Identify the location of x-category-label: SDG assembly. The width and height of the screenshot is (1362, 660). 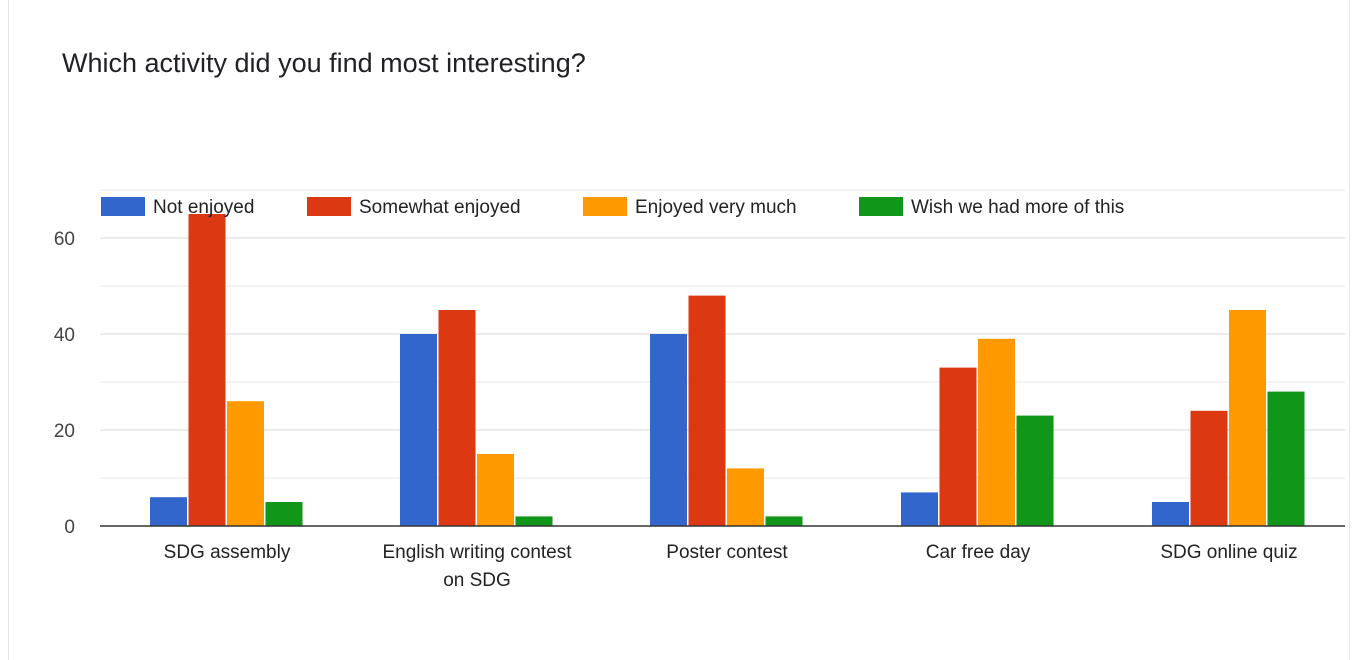
(227, 552).